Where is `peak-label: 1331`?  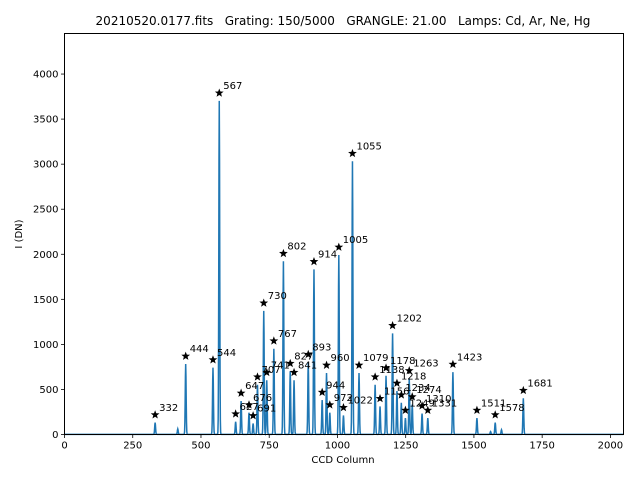 peak-label: 1331 is located at coordinates (444, 403).